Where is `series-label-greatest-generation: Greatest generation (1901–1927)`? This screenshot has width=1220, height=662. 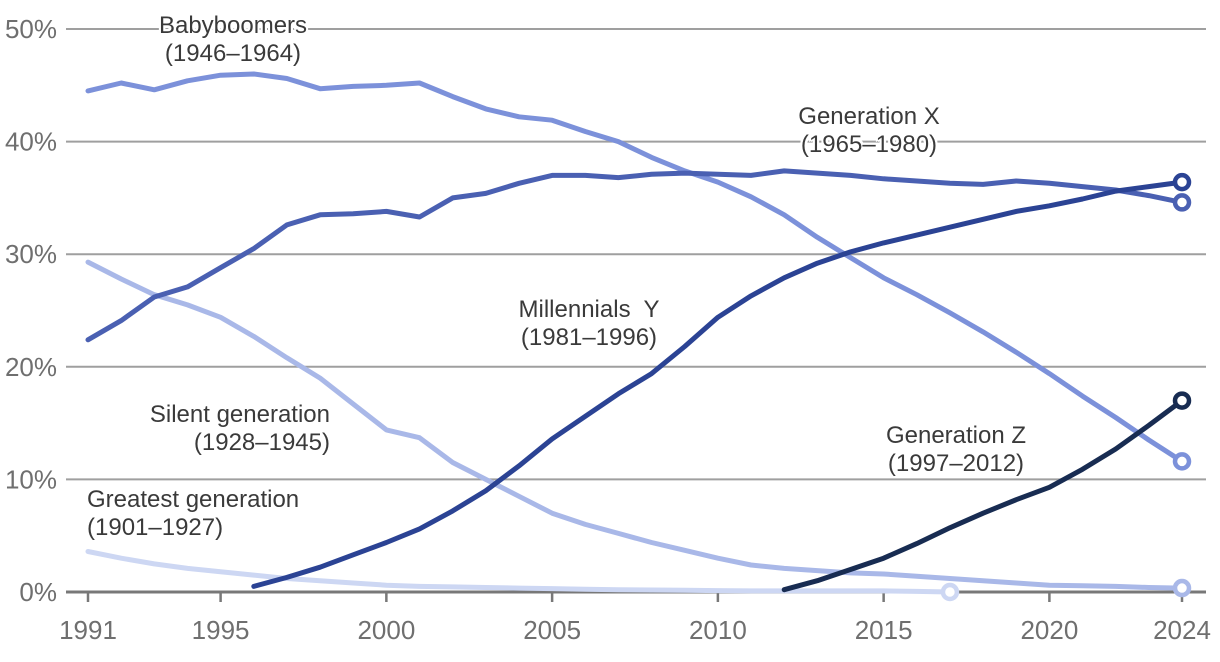
series-label-greatest-generation: Greatest generation (1901–1927) is located at coordinates (193, 514).